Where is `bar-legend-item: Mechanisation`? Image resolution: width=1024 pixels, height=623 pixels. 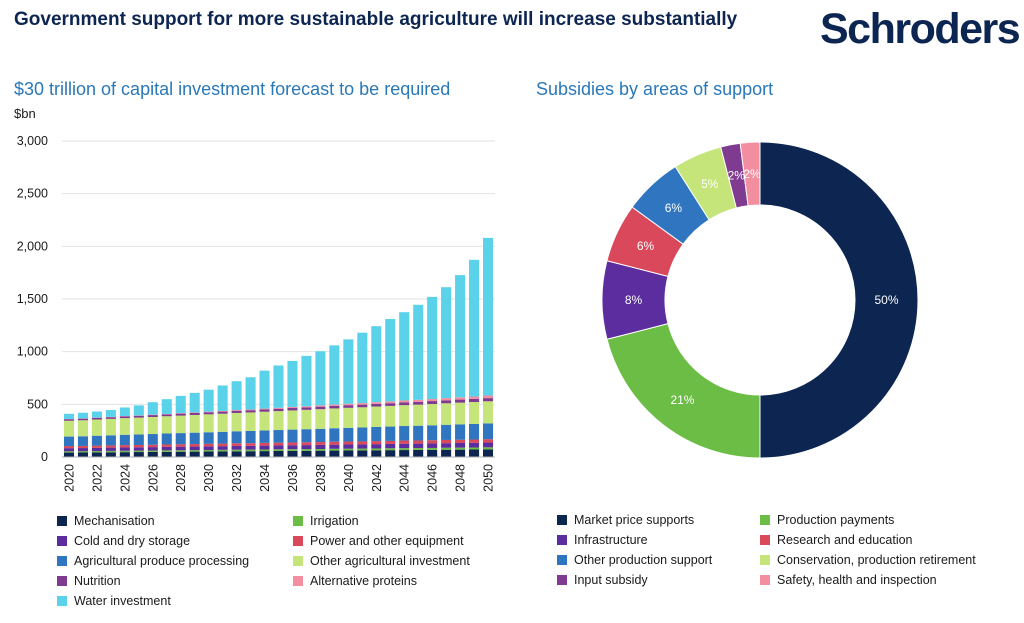
bar-legend-item: Mechanisation is located at coordinates (106, 521).